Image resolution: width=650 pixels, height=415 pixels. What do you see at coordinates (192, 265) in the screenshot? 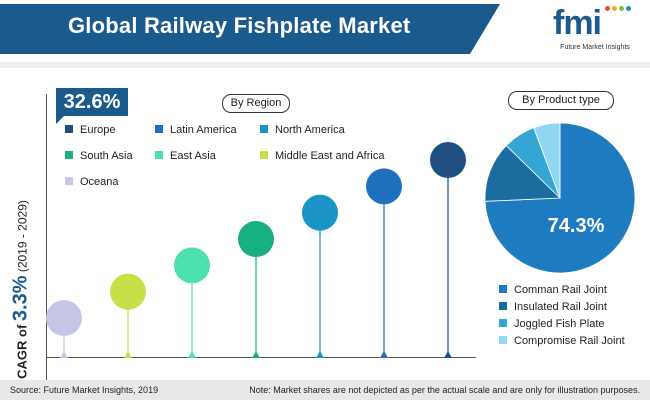
I see `region-bubble-east-asia` at bounding box center [192, 265].